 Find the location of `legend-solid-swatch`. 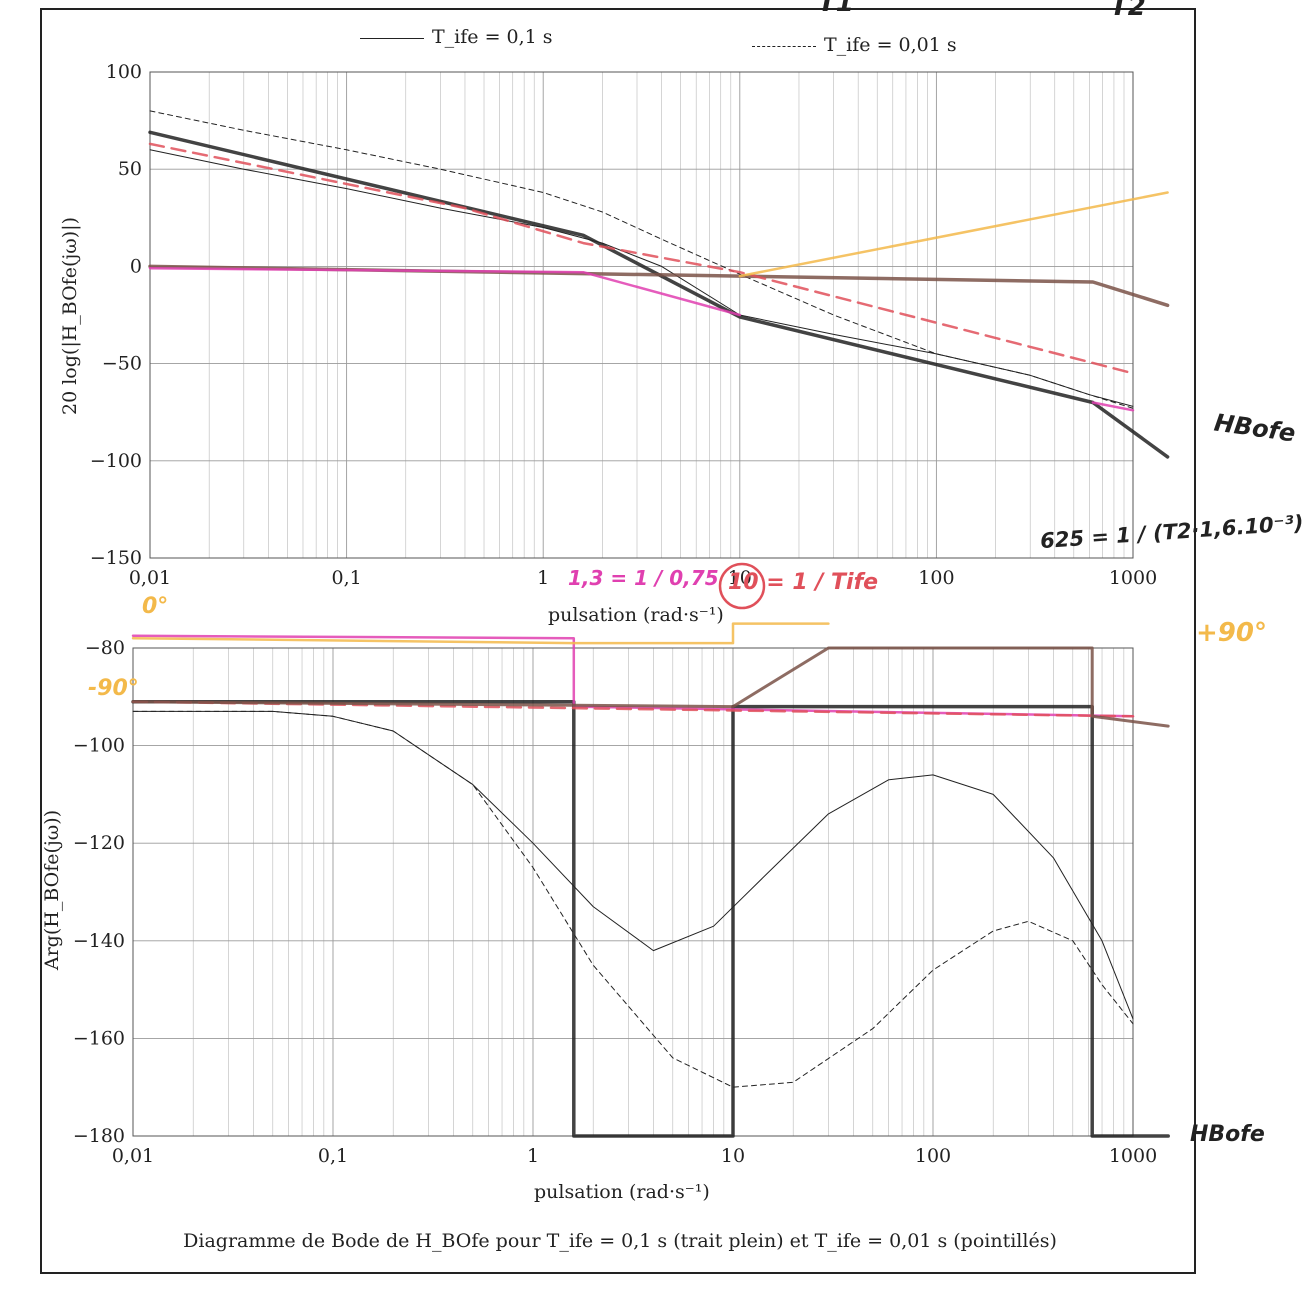

legend-solid-swatch is located at coordinates (392, 38).